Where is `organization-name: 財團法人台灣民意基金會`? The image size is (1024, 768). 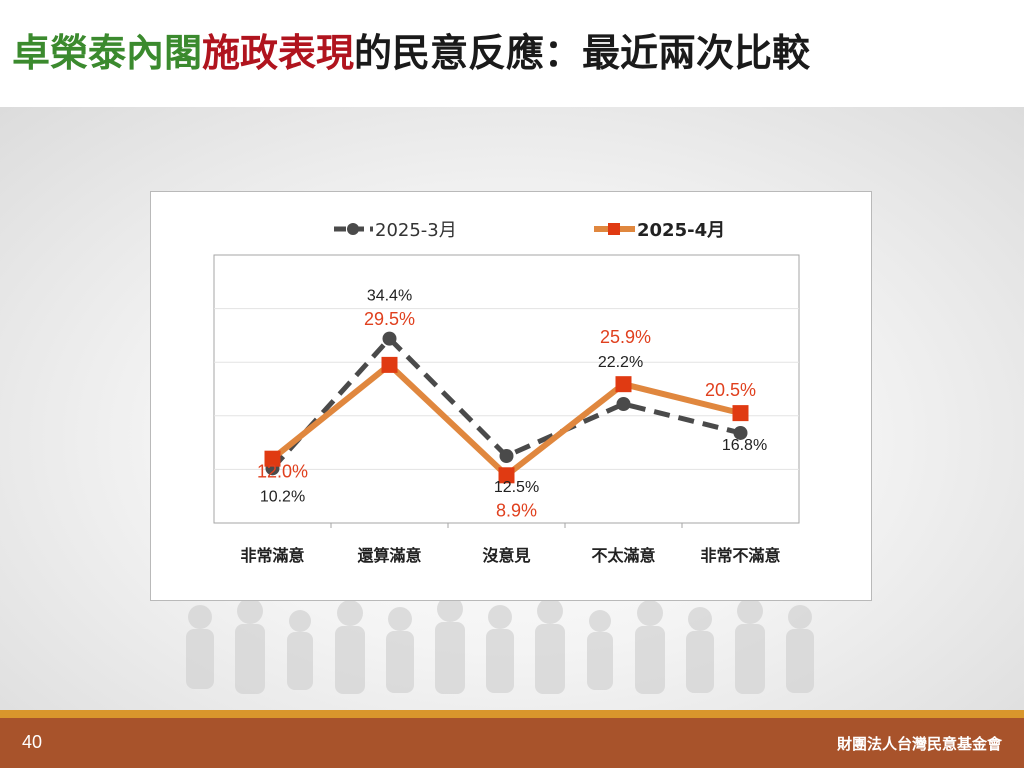
organization-name: 財團法人台灣民意基金會 is located at coordinates (919, 744).